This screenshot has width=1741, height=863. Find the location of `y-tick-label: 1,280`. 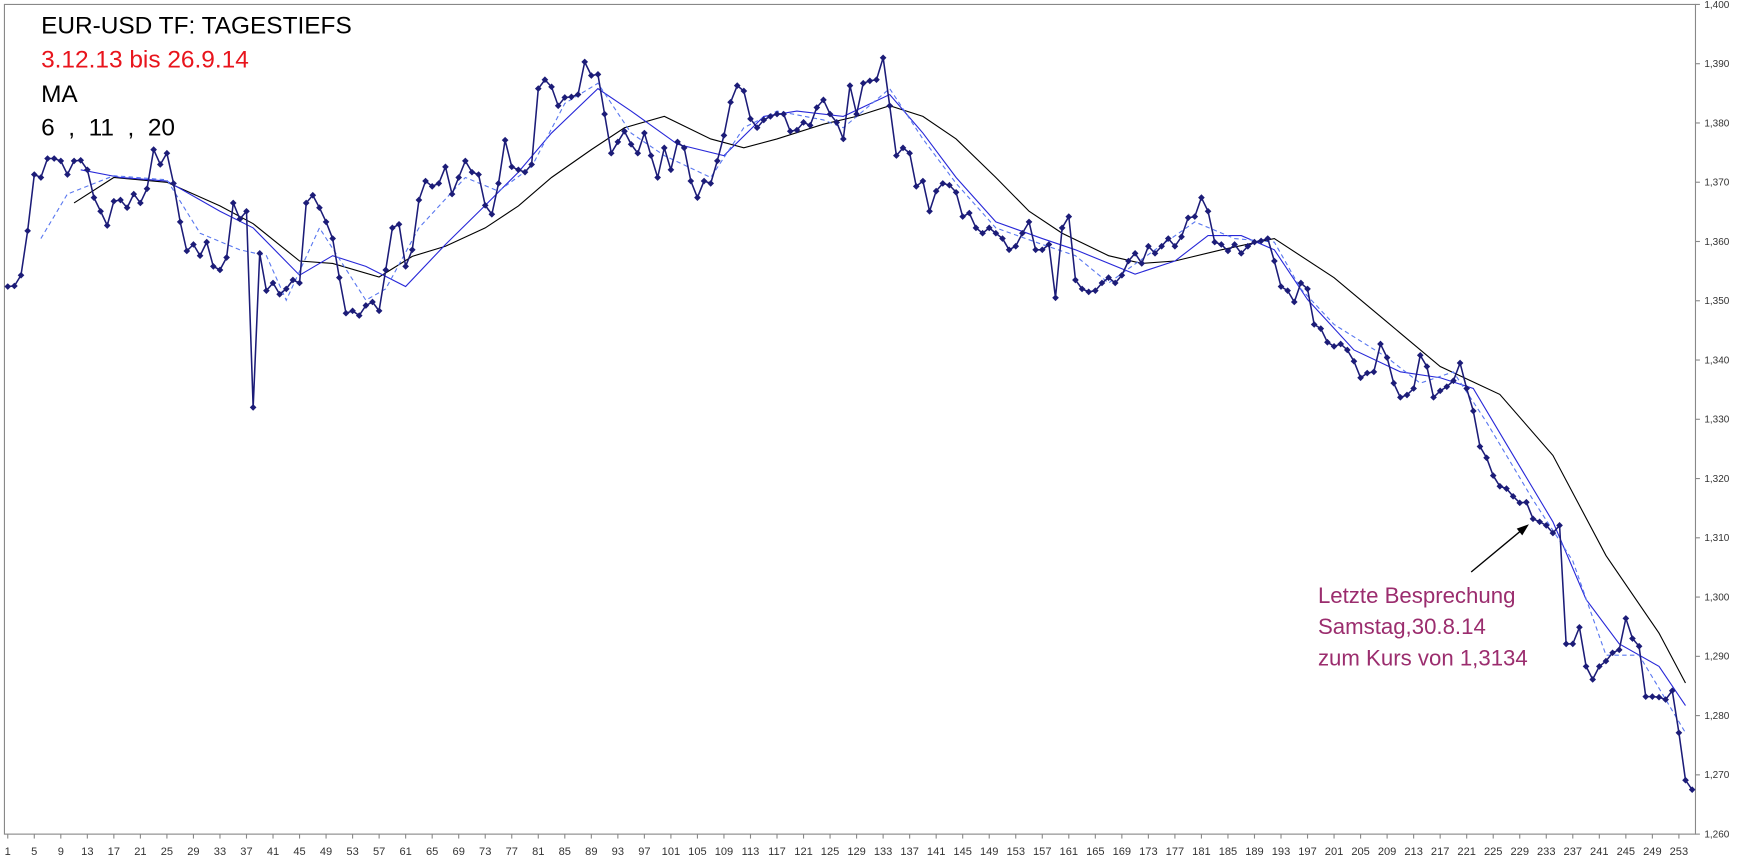

y-tick-label: 1,280 is located at coordinates (1716, 716).